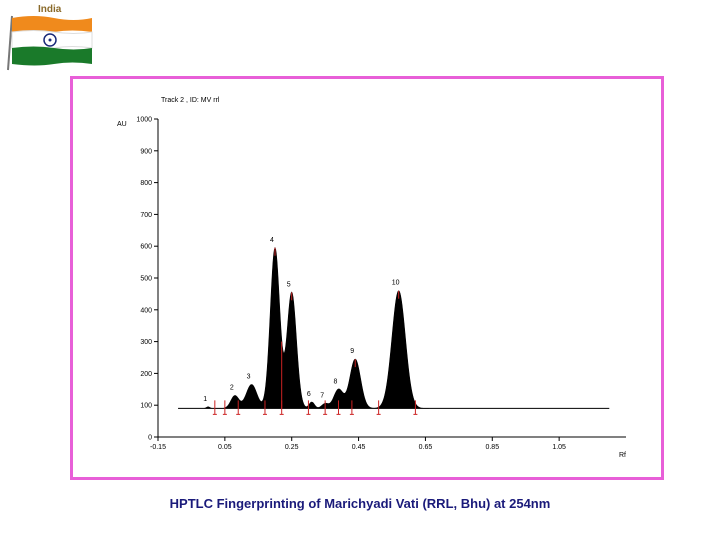  Describe the element at coordinates (225, 447) in the screenshot. I see `x-tick-label: 0.05` at that location.